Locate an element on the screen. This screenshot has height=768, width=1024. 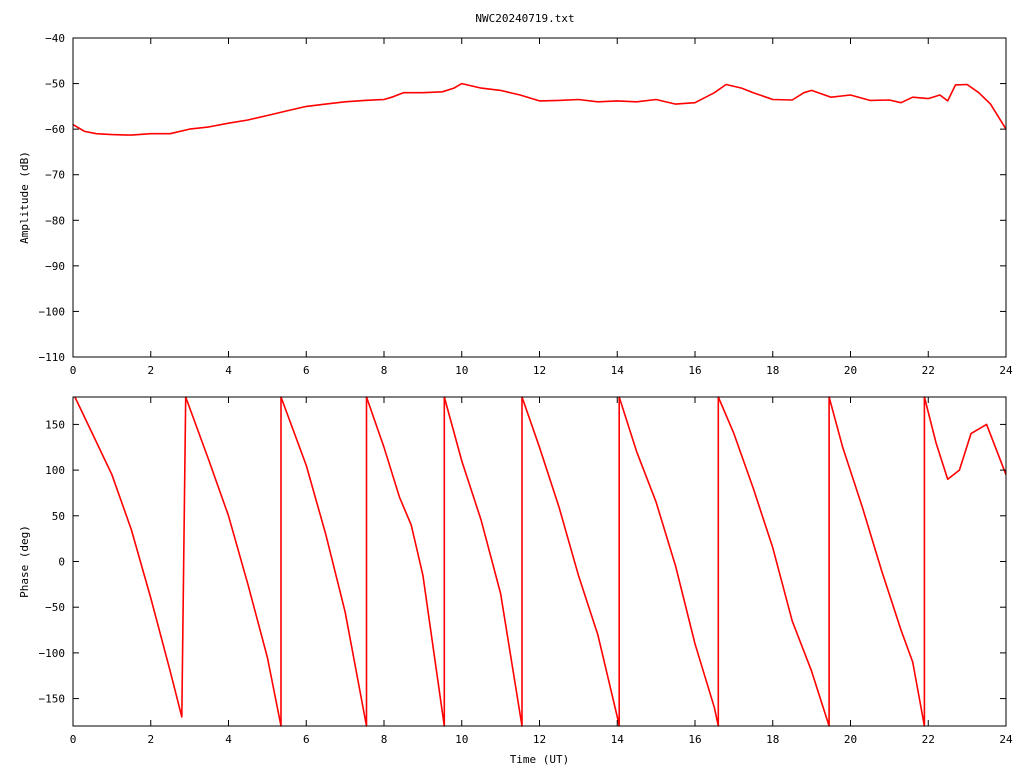
amplitude-x-tick-label: 2 is located at coordinates (150, 370).